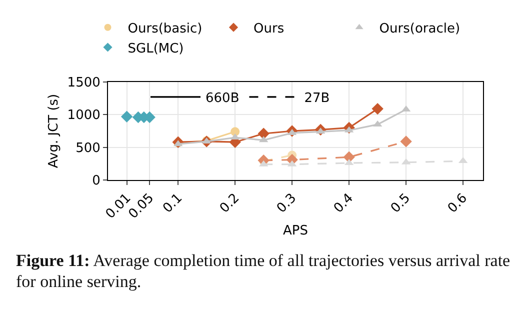 Image resolution: width=531 pixels, height=314 pixels. I want to click on legend-label: SGL(MC), so click(156, 48).